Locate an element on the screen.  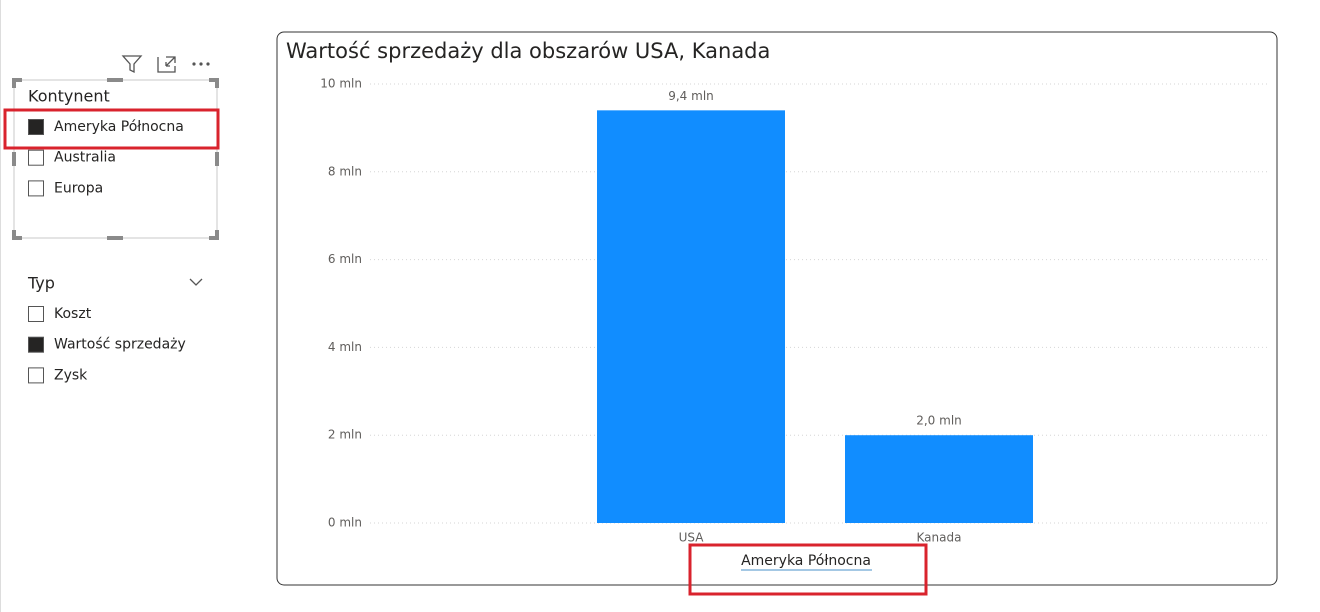
y-tick-label: 4 mln is located at coordinates (345, 347).